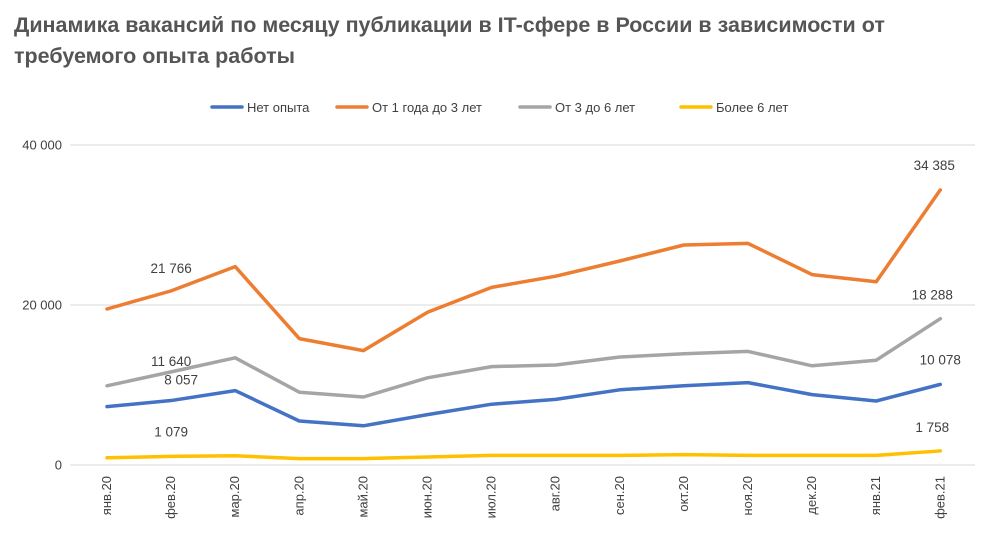  I want to click on x-tick-label: июн.20, so click(427, 497).